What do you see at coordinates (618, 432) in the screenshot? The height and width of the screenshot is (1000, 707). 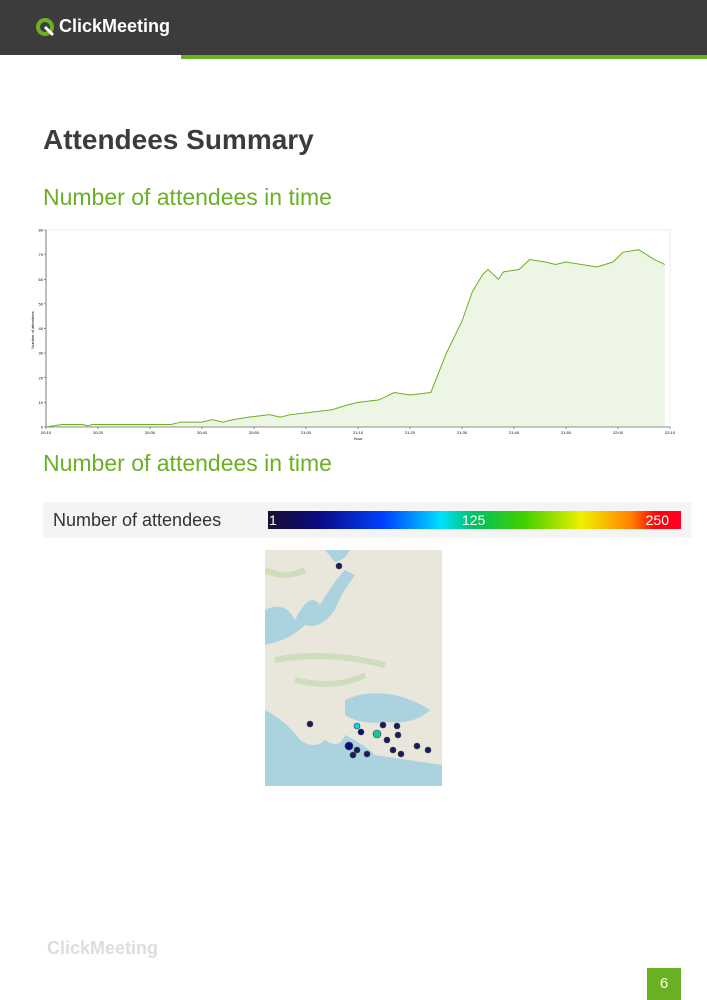 I see `x-tick-label: 22:00` at bounding box center [618, 432].